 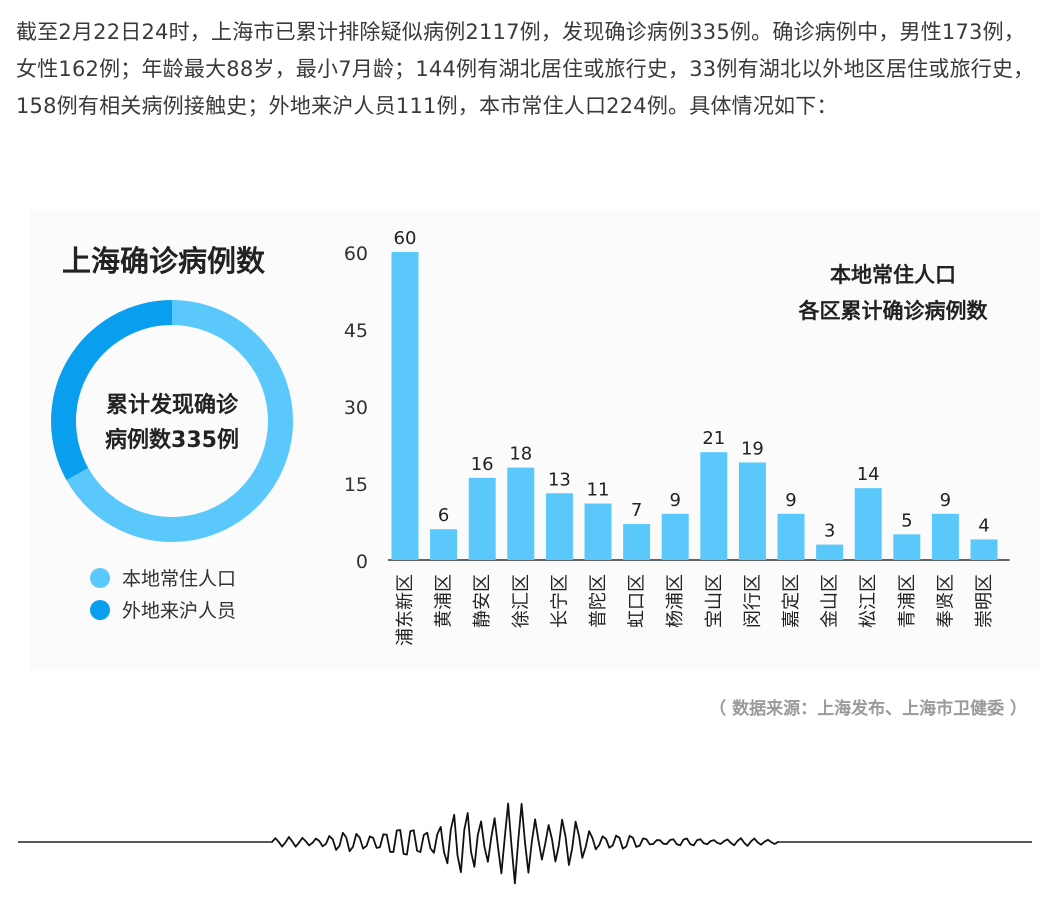 I want to click on bar-chart-title-line1: 本地常住人口, so click(x=893, y=275).